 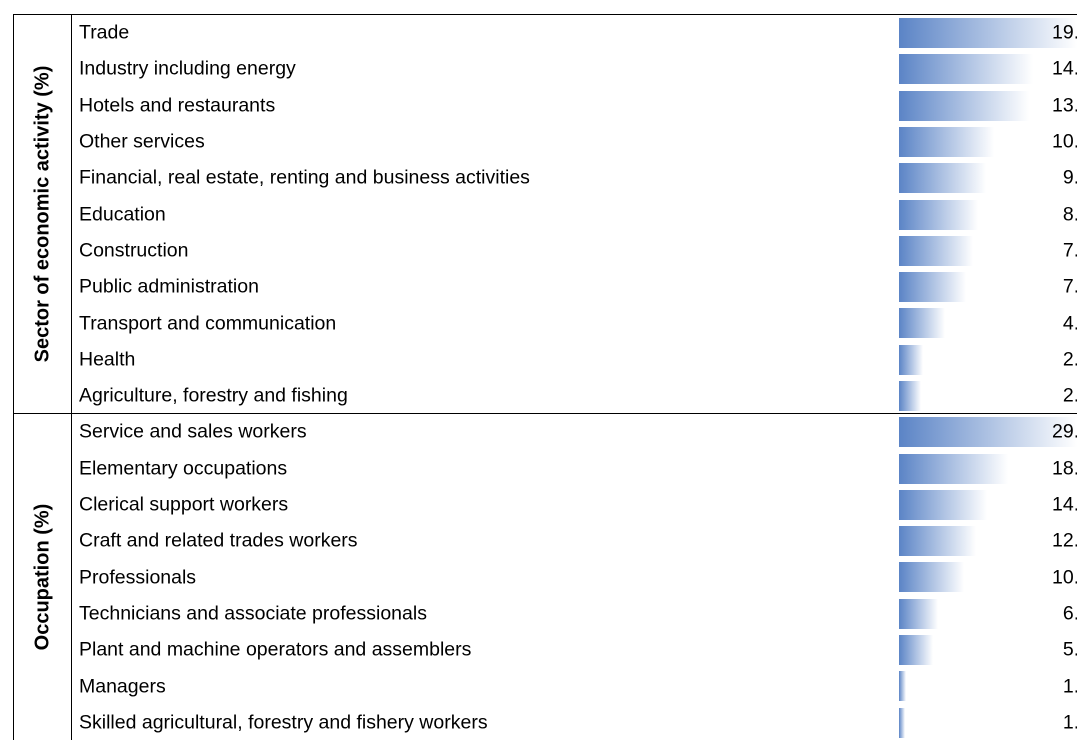 I want to click on row-label: Clerical support workers, so click(x=184, y=504).